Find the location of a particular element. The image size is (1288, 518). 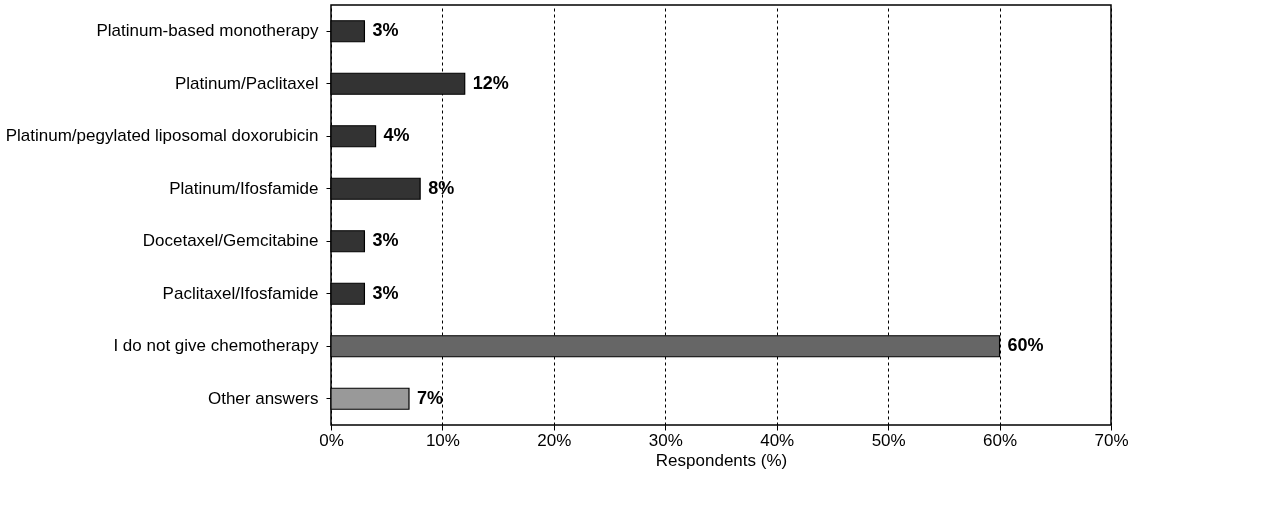

x-tick-label: 10% is located at coordinates (442, 440).